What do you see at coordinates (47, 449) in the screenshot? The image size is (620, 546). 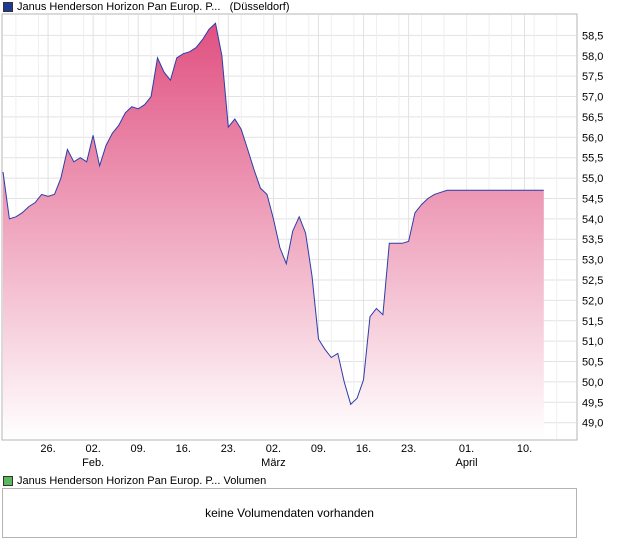 I see `x-tick-label: 26.` at bounding box center [47, 449].